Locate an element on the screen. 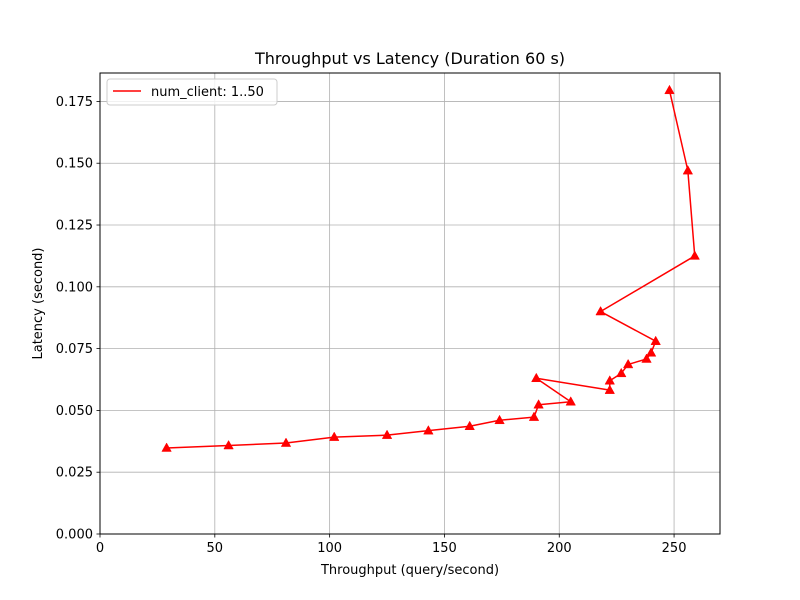  x-tick-label: 200 is located at coordinates (559, 548).